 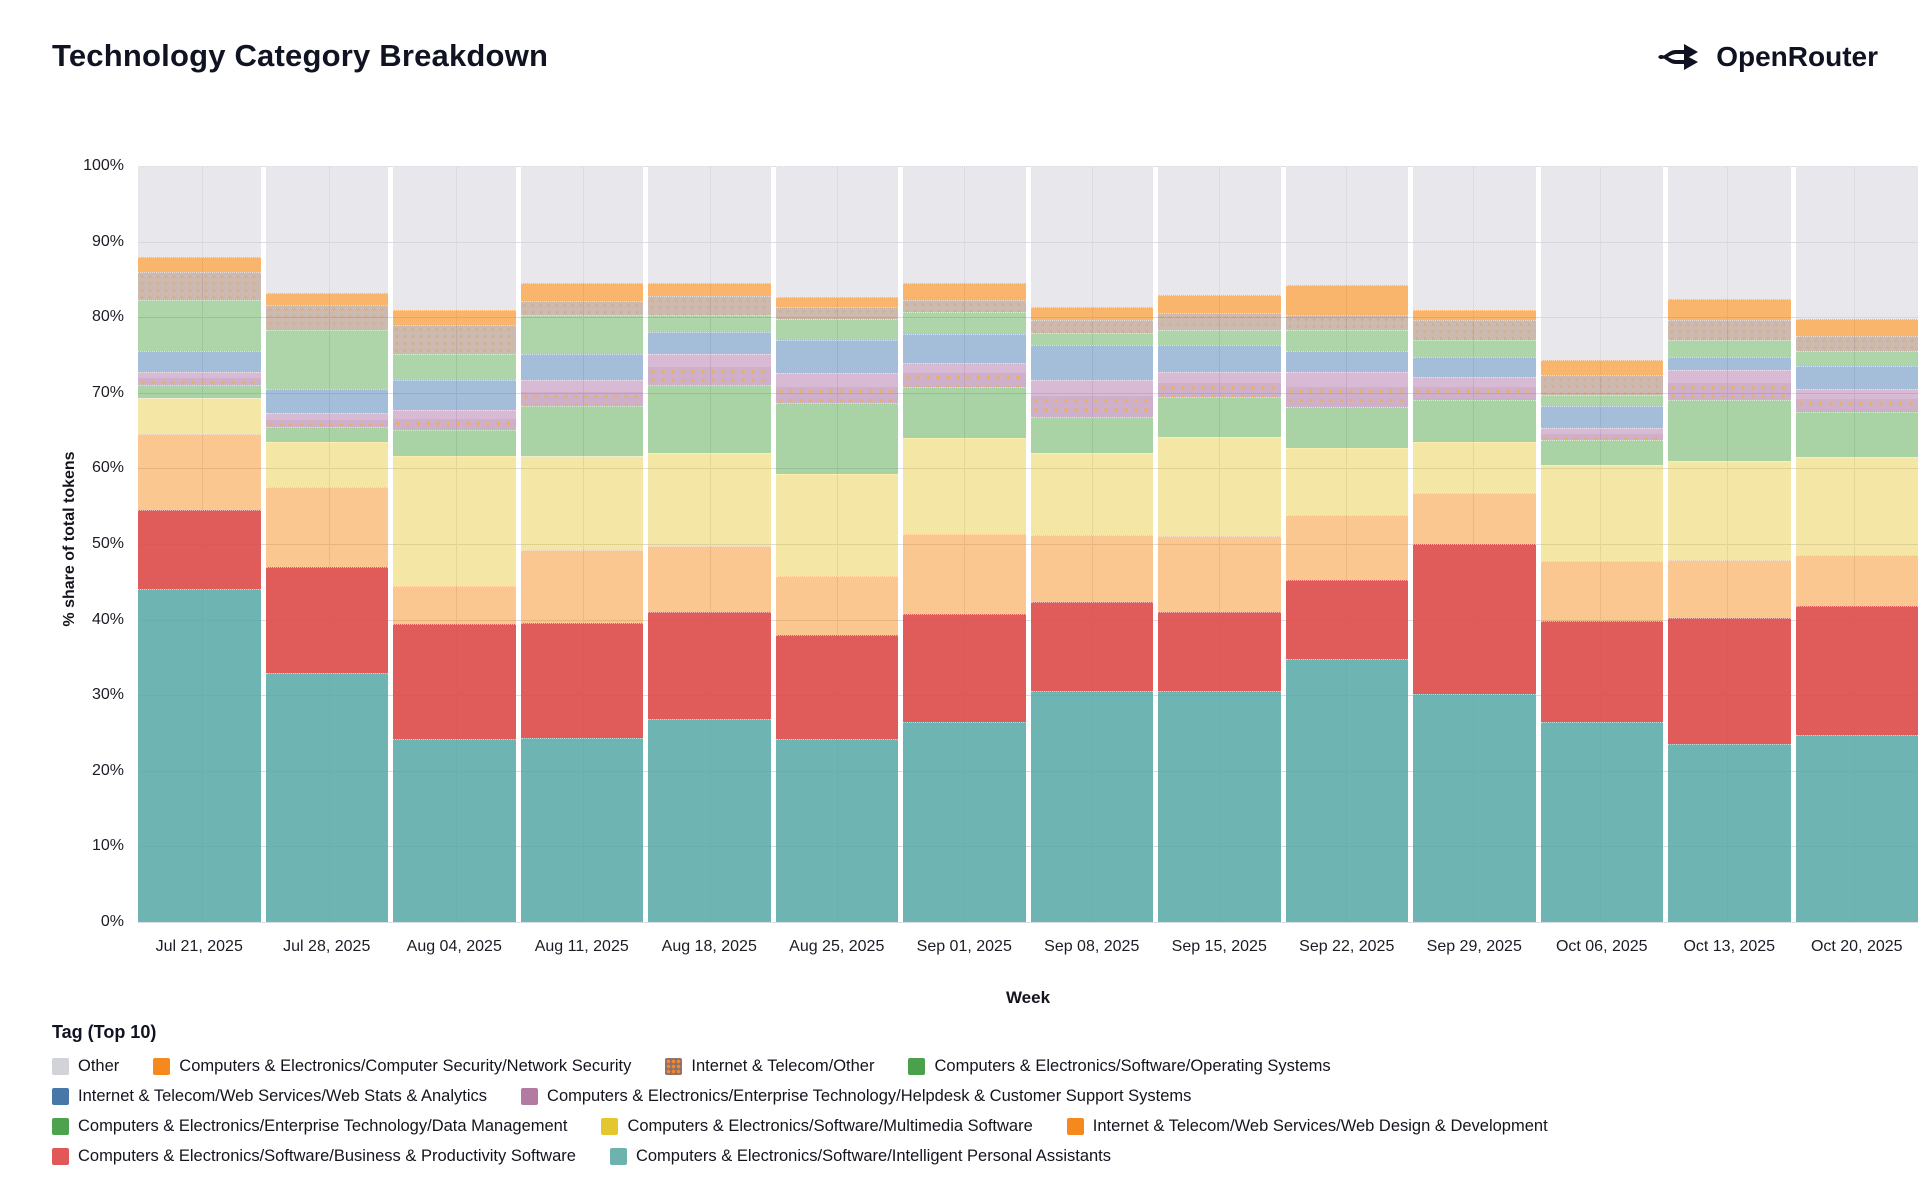 What do you see at coordinates (769, 1066) in the screenshot?
I see `legend-item: Internet & Telecom/Other` at bounding box center [769, 1066].